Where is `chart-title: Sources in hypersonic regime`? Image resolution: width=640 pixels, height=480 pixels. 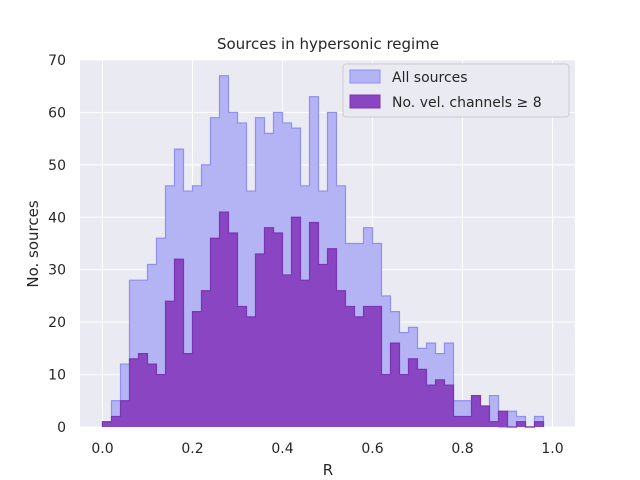 chart-title: Sources in hypersonic regime is located at coordinates (328, 44).